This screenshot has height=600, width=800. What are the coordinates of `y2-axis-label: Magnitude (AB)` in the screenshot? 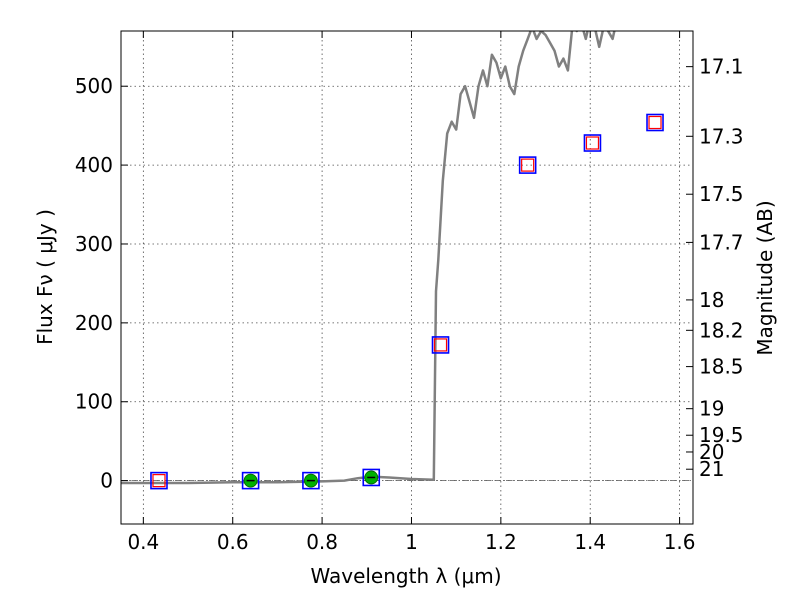 It's located at (765, 277).